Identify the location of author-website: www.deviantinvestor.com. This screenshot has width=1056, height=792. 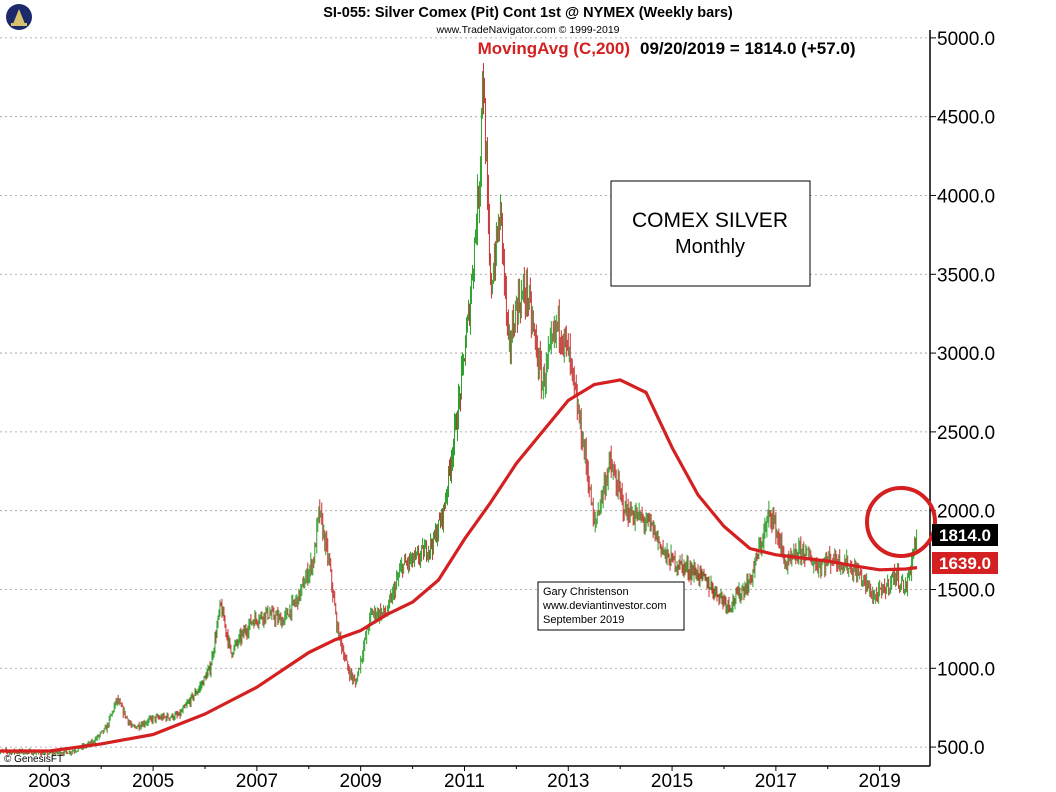
(604, 606).